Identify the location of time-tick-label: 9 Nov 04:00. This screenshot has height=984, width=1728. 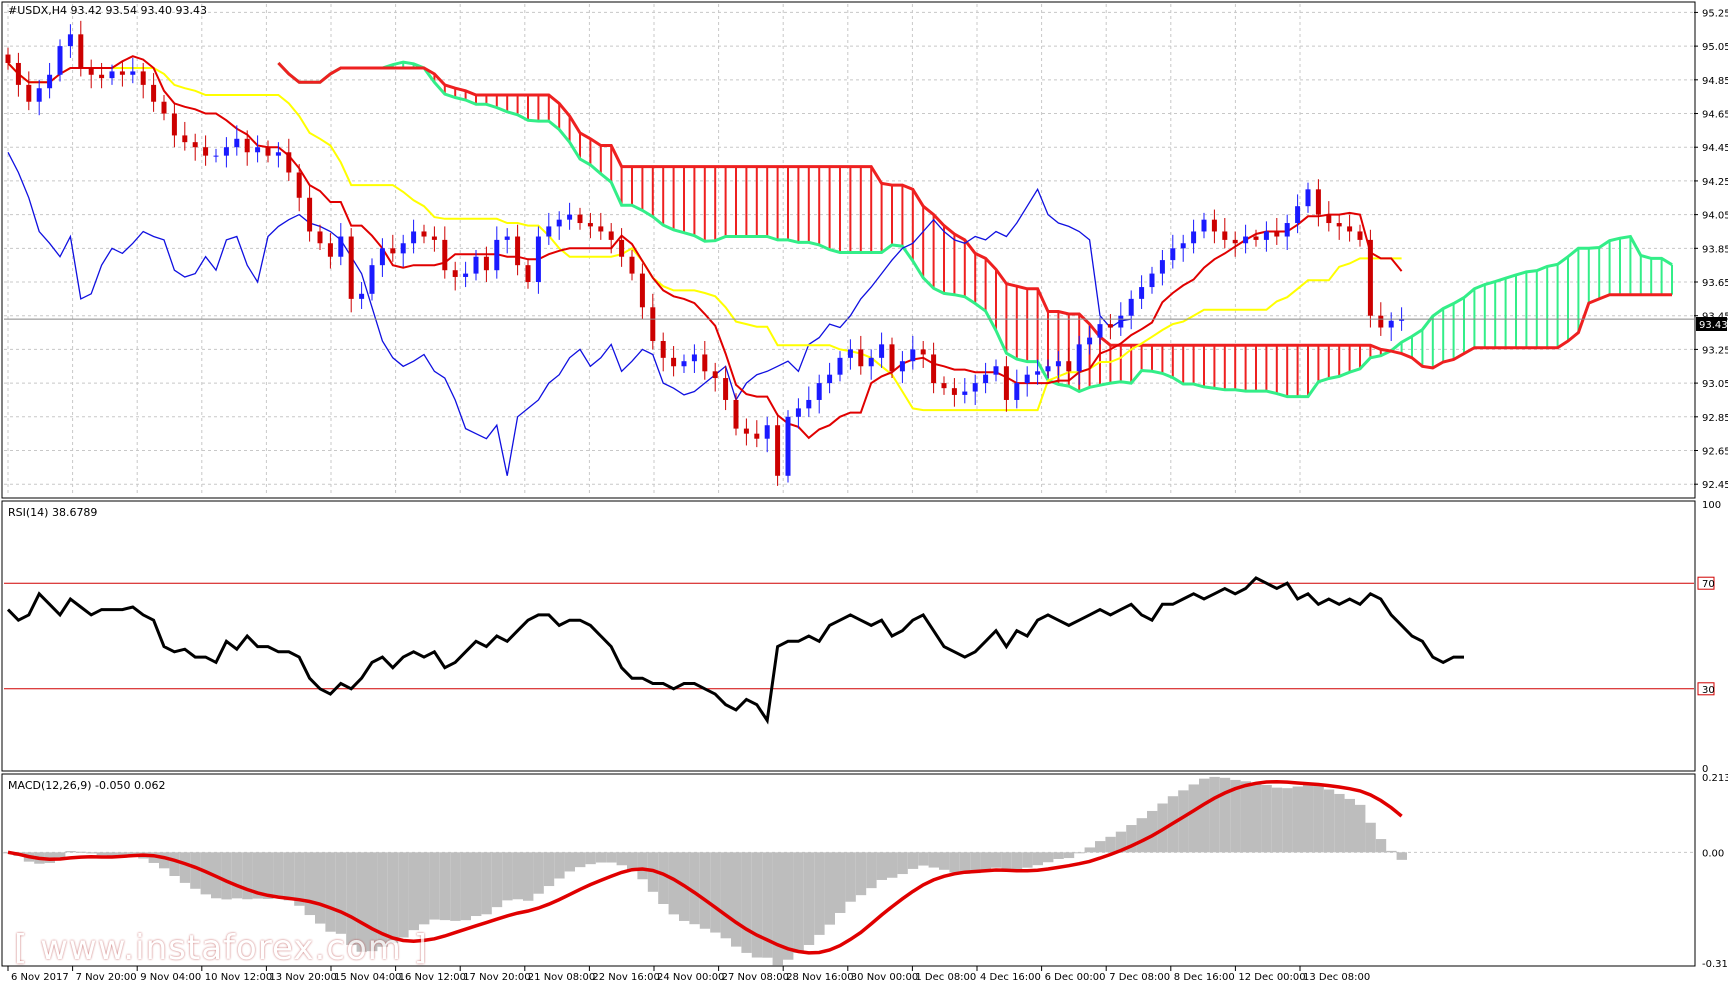
(170, 977).